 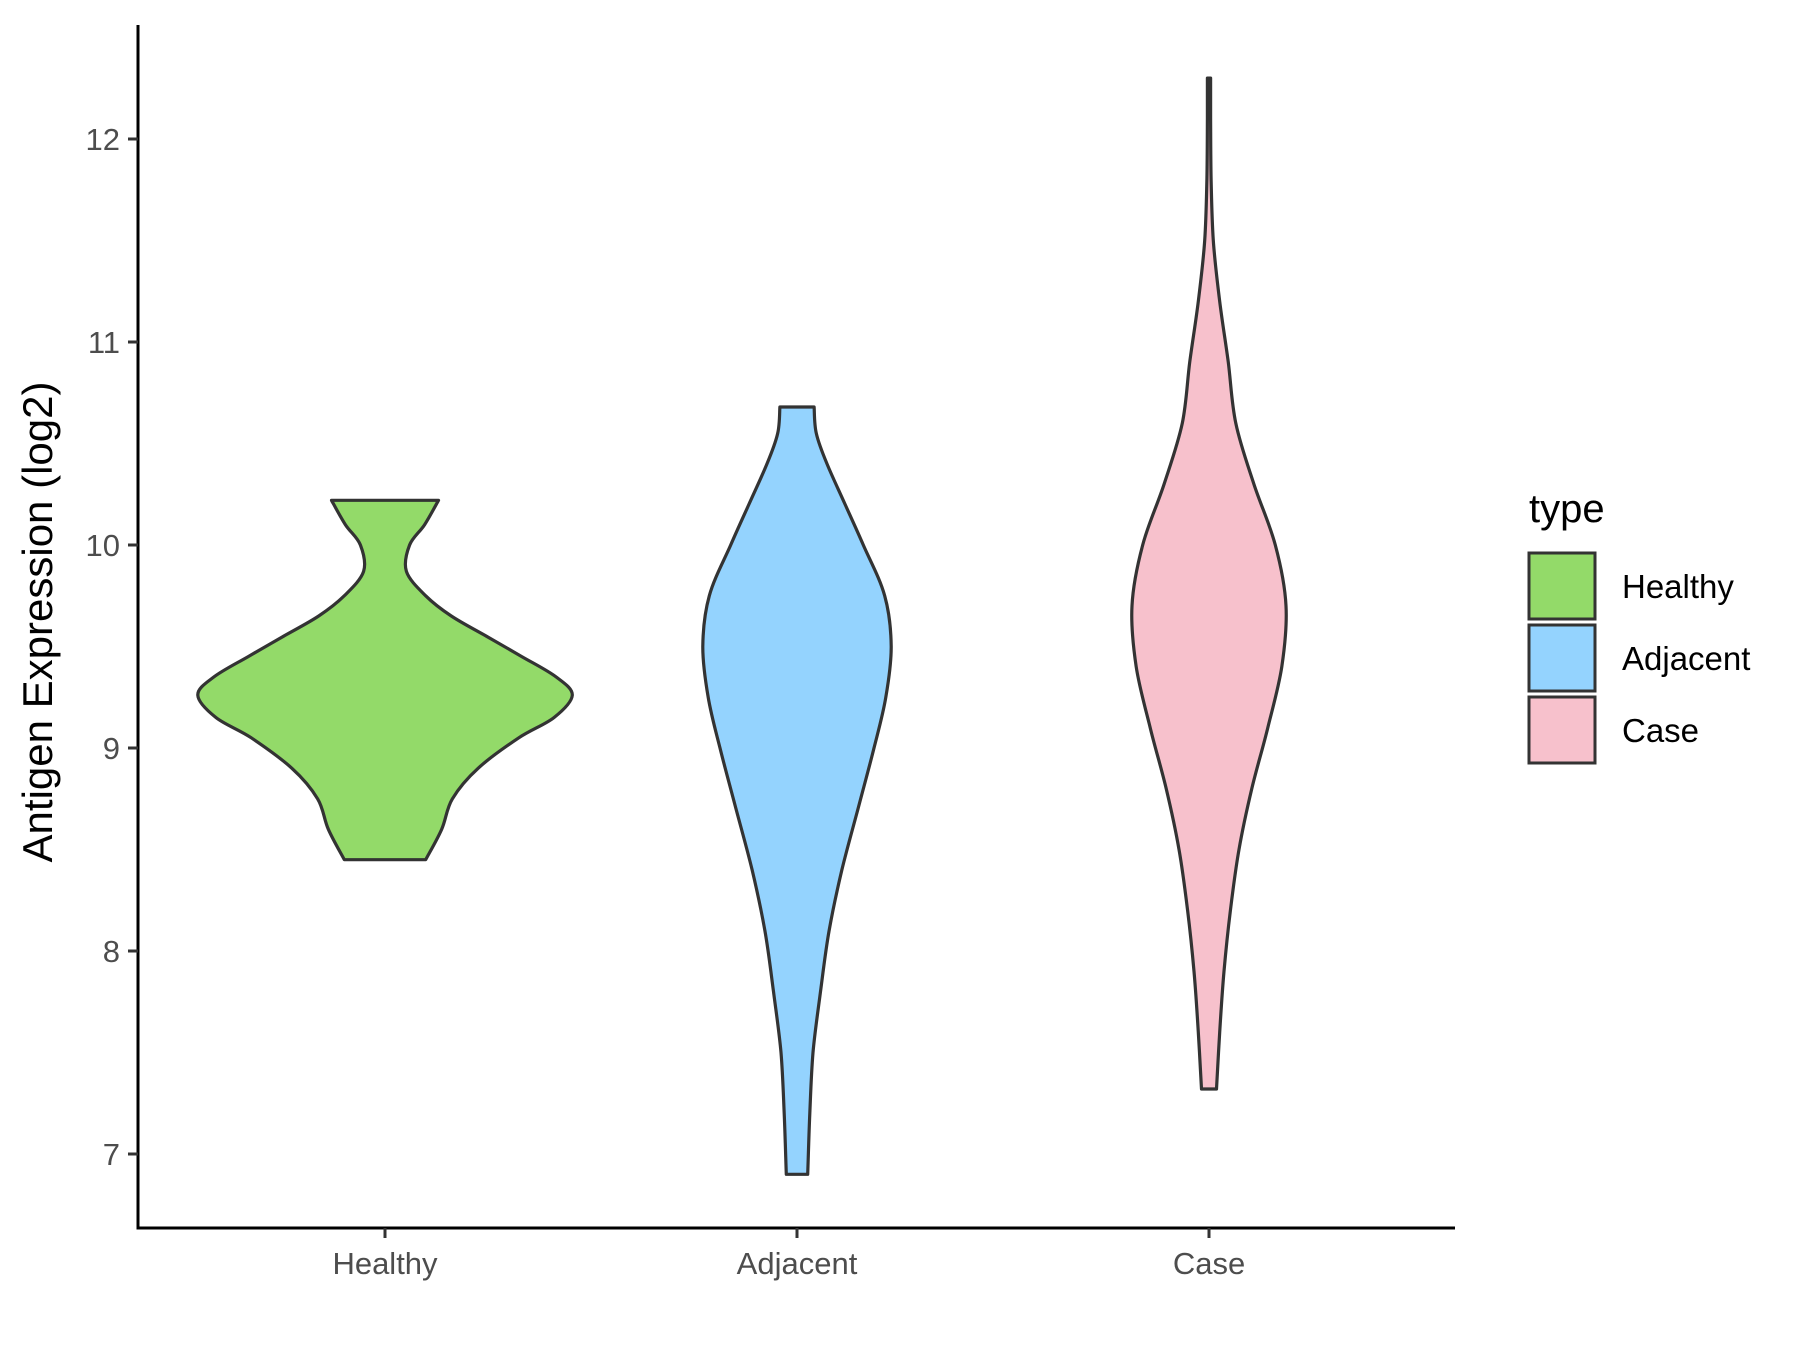 I want to click on legend-swatch-adjacent, so click(x=1562, y=658).